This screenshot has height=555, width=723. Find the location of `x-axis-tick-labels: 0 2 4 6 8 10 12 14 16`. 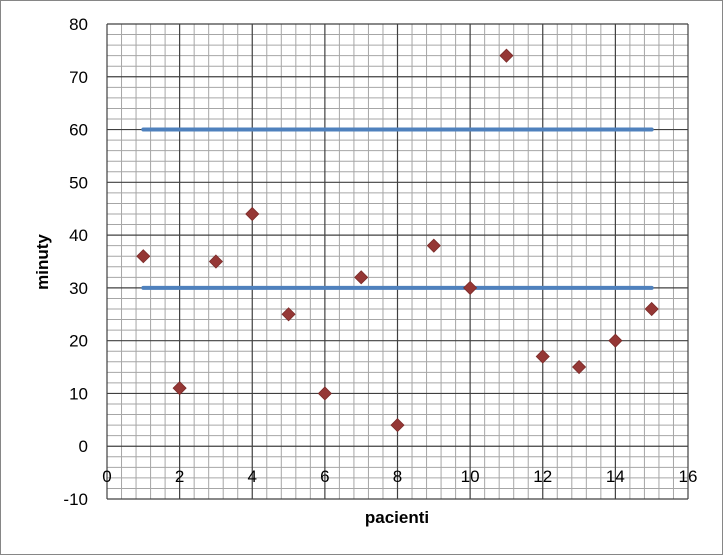

x-axis-tick-labels: 0 2 4 6 8 10 12 14 16 is located at coordinates (399, 476).